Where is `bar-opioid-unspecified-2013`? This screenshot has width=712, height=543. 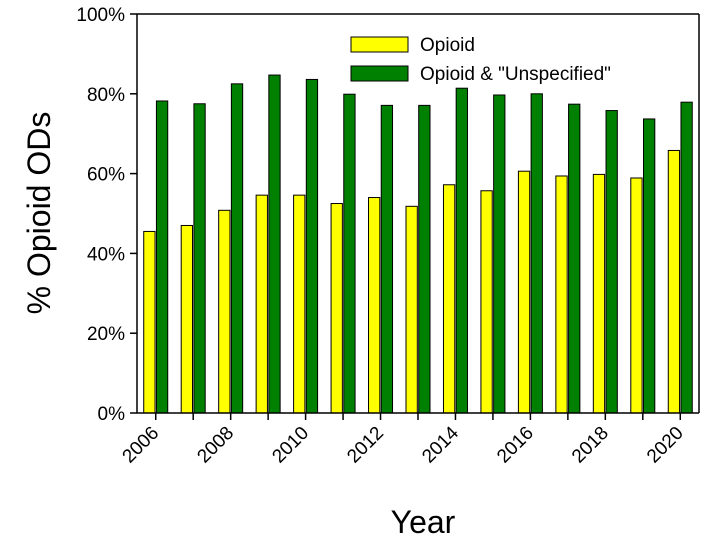
bar-opioid-unspecified-2013 is located at coordinates (424, 259).